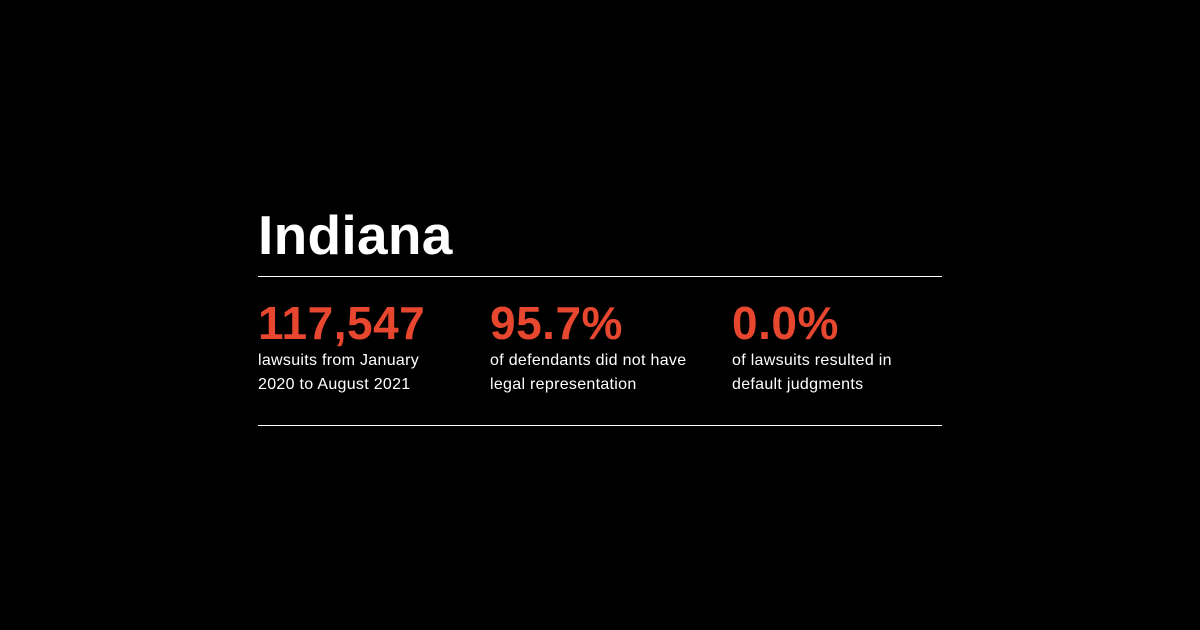  What do you see at coordinates (812, 360) in the screenshot?
I see `stat-default-judgments-description-line-1: of lawsuits resulted in` at bounding box center [812, 360].